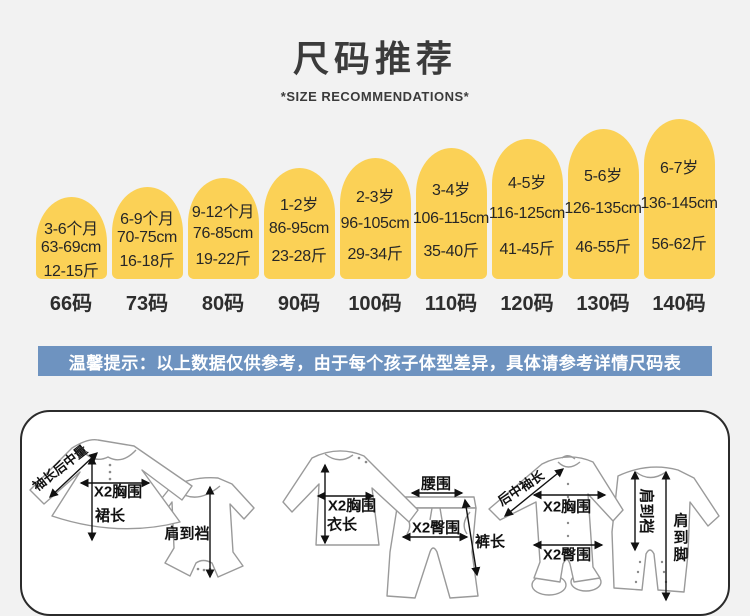  Describe the element at coordinates (374, 58) in the screenshot. I see `page-title: 尺码推荐` at that location.